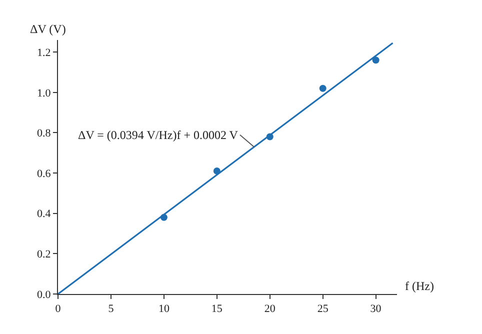 The width and height of the screenshot is (482, 334). What do you see at coordinates (44, 254) in the screenshot?
I see `y-tick-label: 0.2` at bounding box center [44, 254].